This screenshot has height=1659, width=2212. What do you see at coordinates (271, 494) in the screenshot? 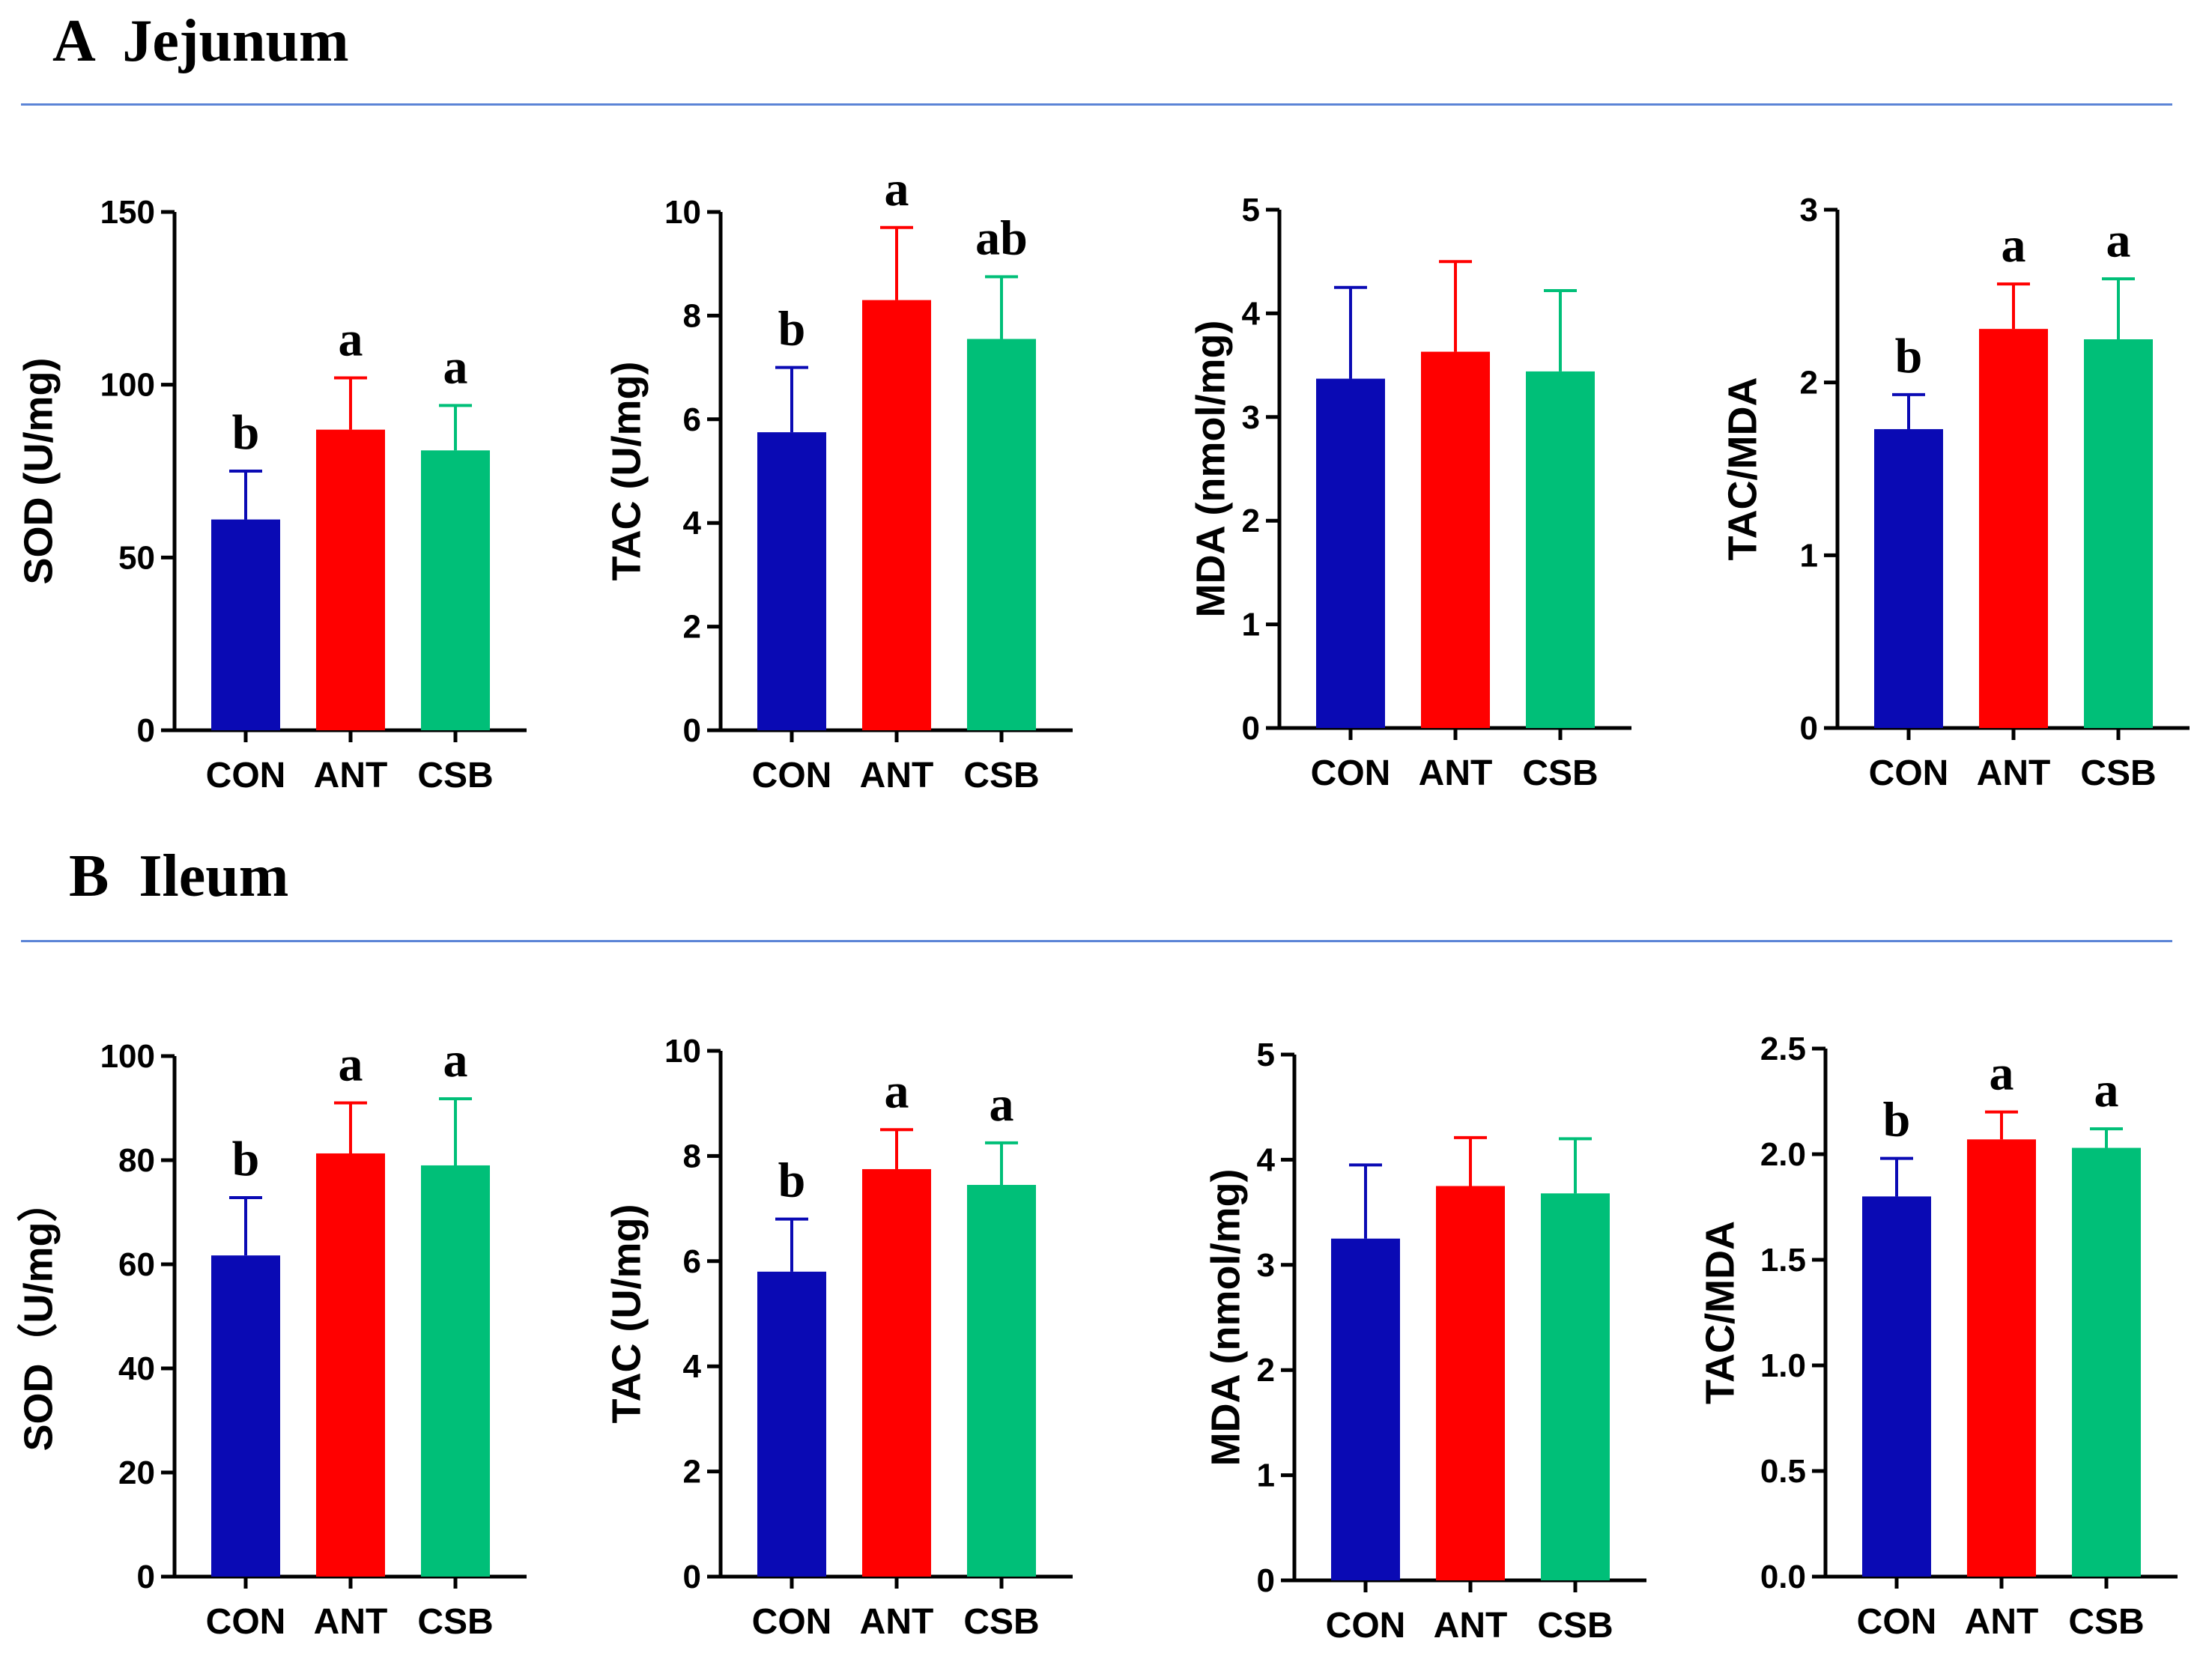
I see `chart-jejunum-sod: 0 50 100 150 SOD (U/mg) CON b ANT a CSB a` at bounding box center [271, 494].